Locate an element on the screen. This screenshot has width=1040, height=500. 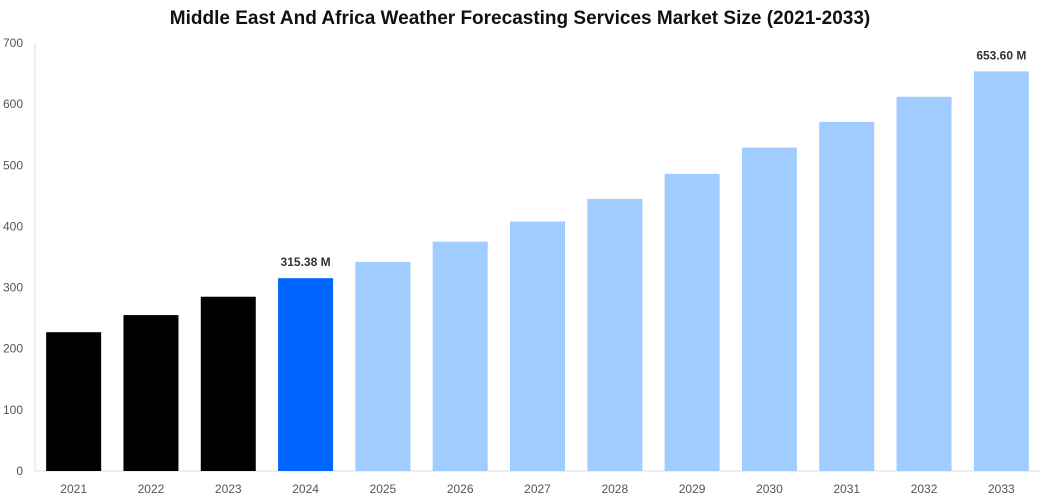
x-tick-label: 2030 is located at coordinates (769, 489).